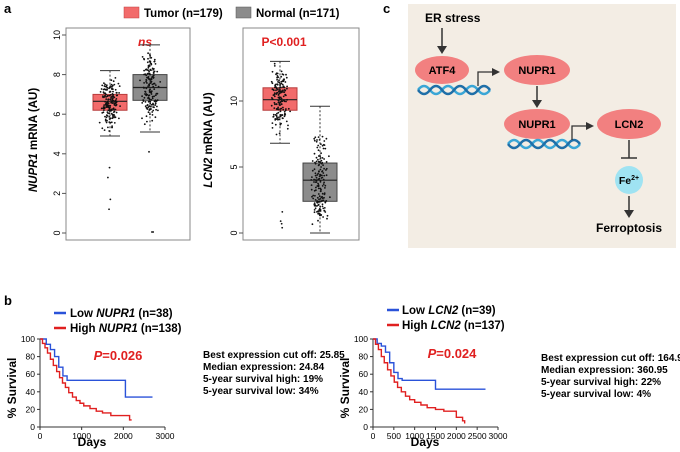 The width and height of the screenshot is (680, 452). Describe the element at coordinates (629, 124) in the screenshot. I see `lcn2-node` at that location.